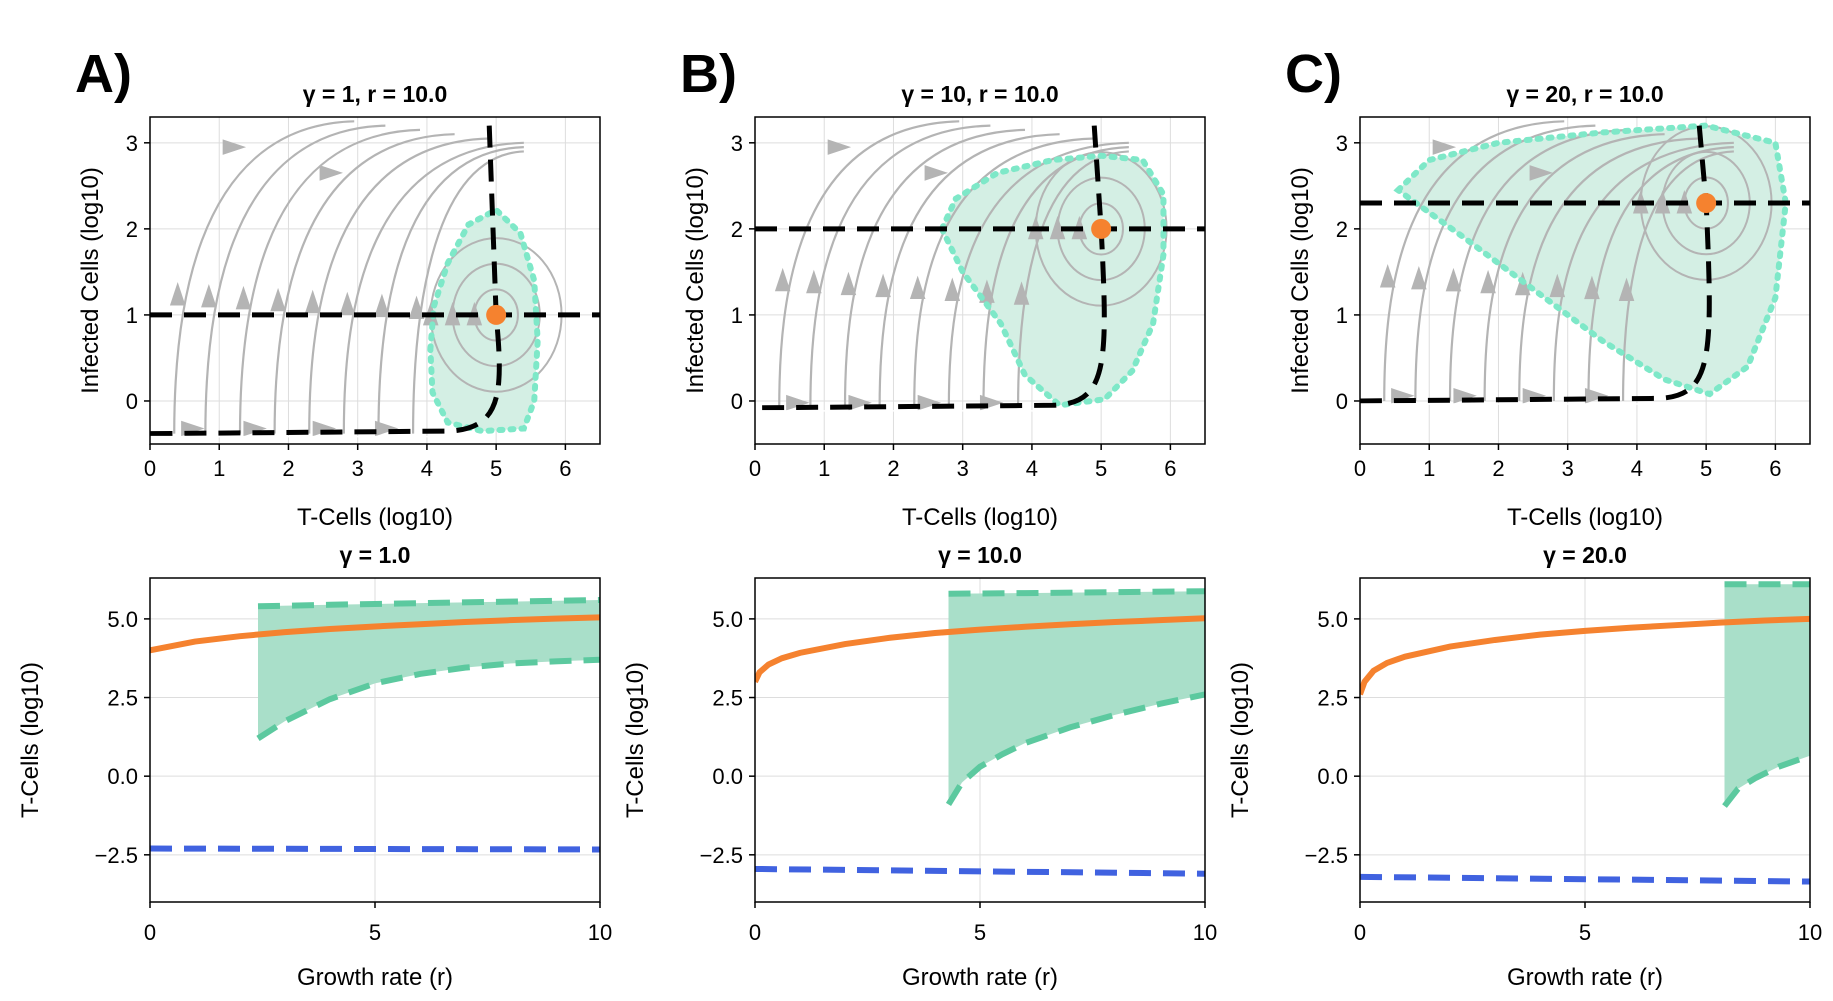 The width and height of the screenshot is (1833, 1001). Describe the element at coordinates (122, 619) in the screenshot. I see `y-tick-label: 5.0` at that location.